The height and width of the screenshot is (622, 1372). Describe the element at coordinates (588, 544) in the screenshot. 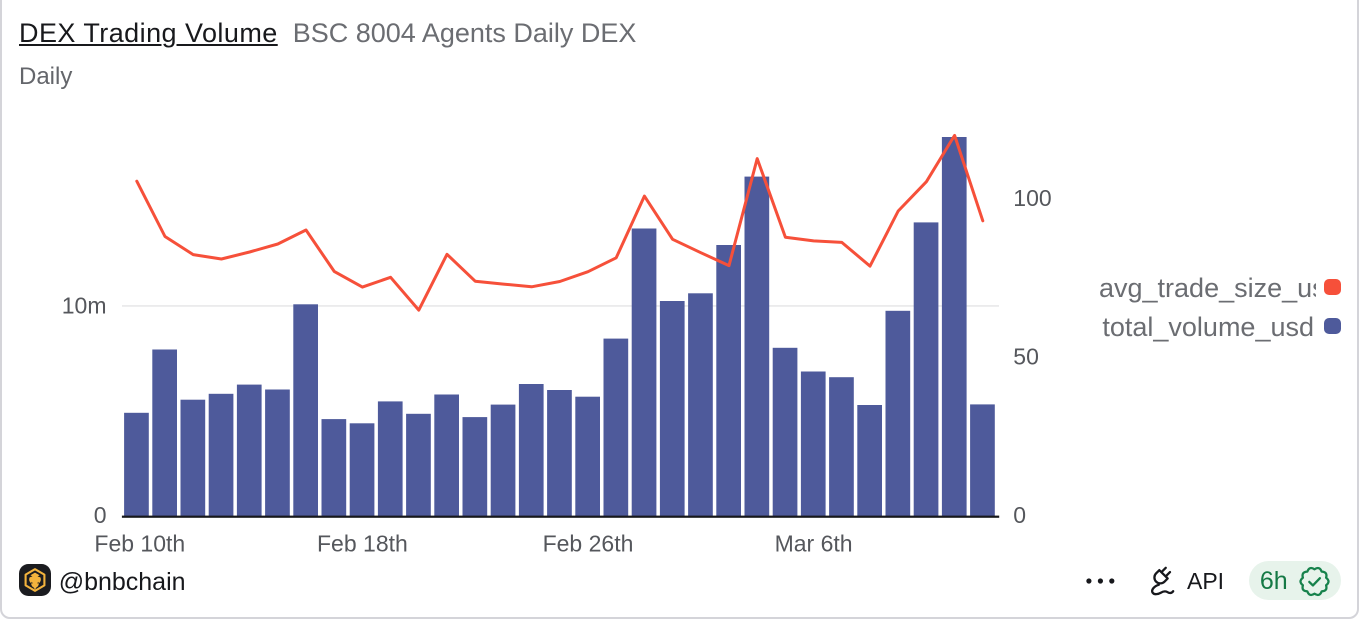

I see `svg-text: Feb 26th` at that location.